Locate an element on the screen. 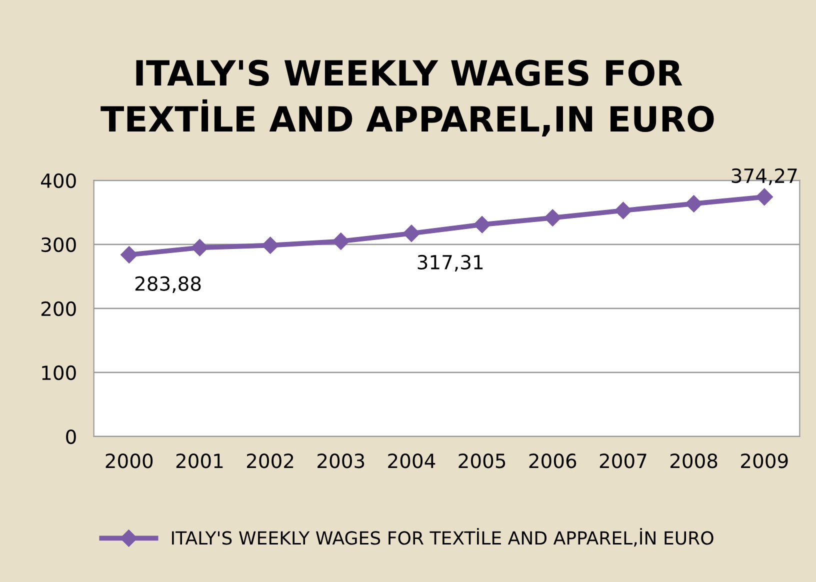 The image size is (816, 582). x-tick-label: 2005 is located at coordinates (482, 461).